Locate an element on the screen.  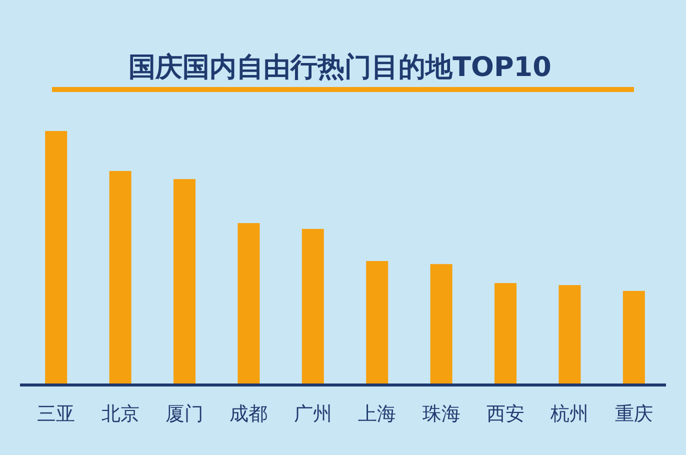
x-tick-label: 成都 is located at coordinates (249, 414).